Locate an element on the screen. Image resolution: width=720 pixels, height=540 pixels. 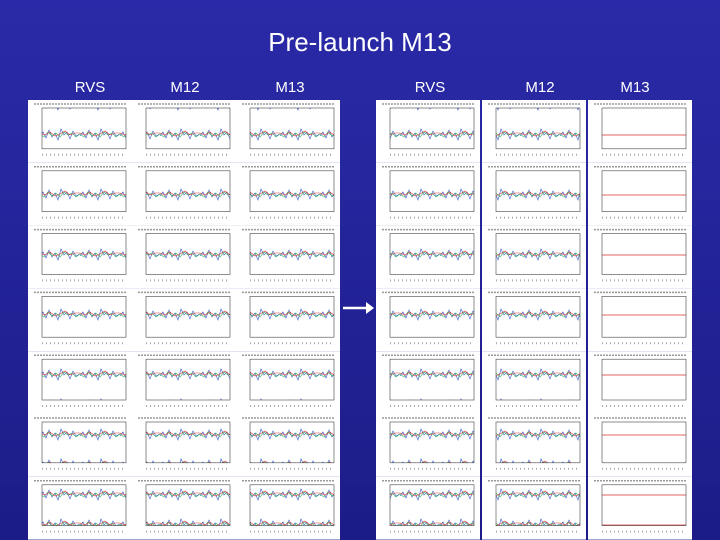
slide-title: Pre-launch M13 is located at coordinates (360, 42).